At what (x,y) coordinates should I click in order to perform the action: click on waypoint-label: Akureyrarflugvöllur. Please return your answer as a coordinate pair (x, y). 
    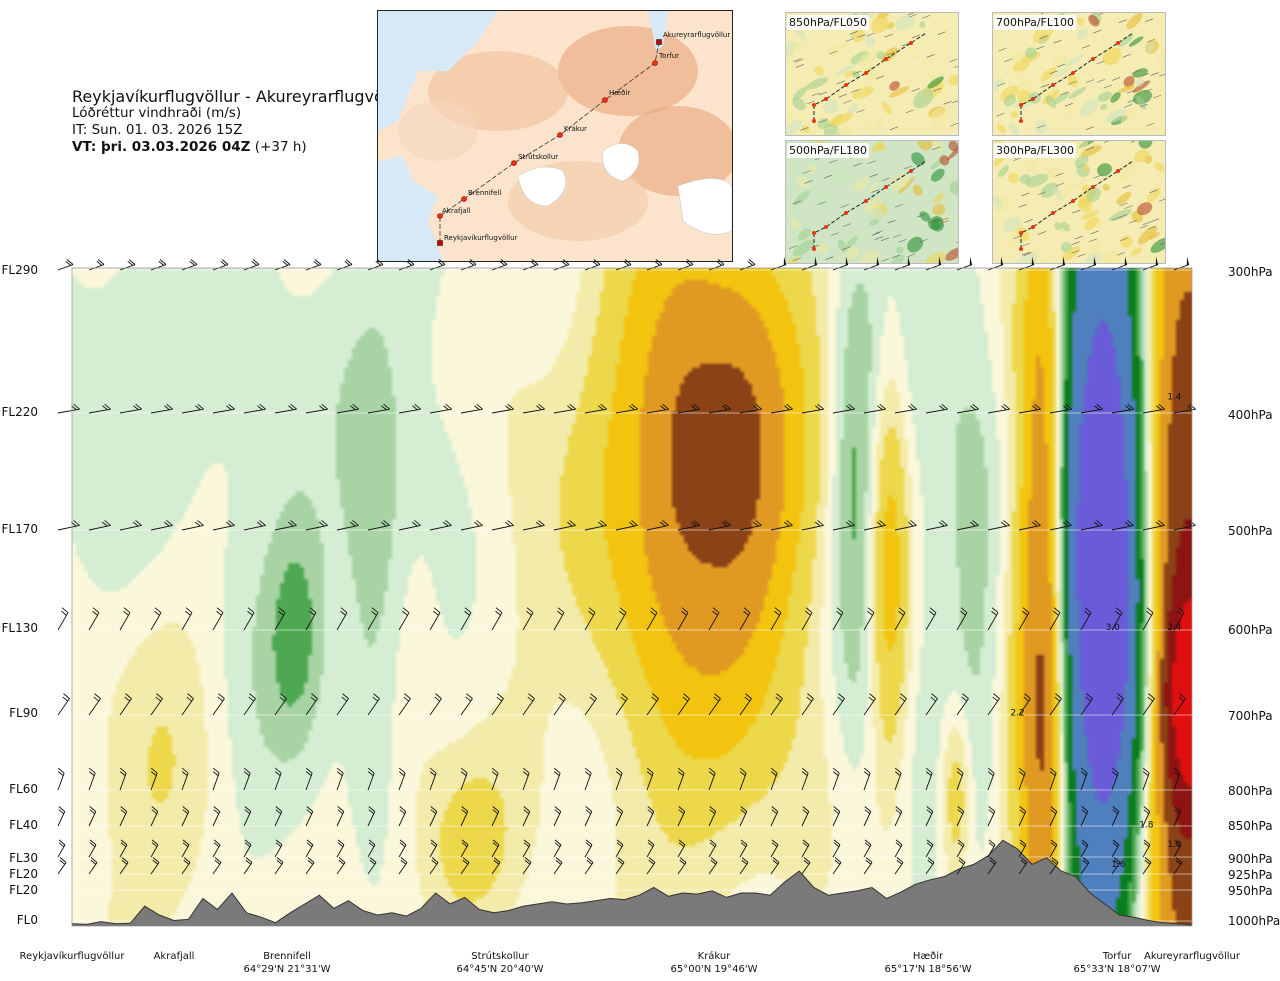
    Looking at the image, I should click on (696, 35).